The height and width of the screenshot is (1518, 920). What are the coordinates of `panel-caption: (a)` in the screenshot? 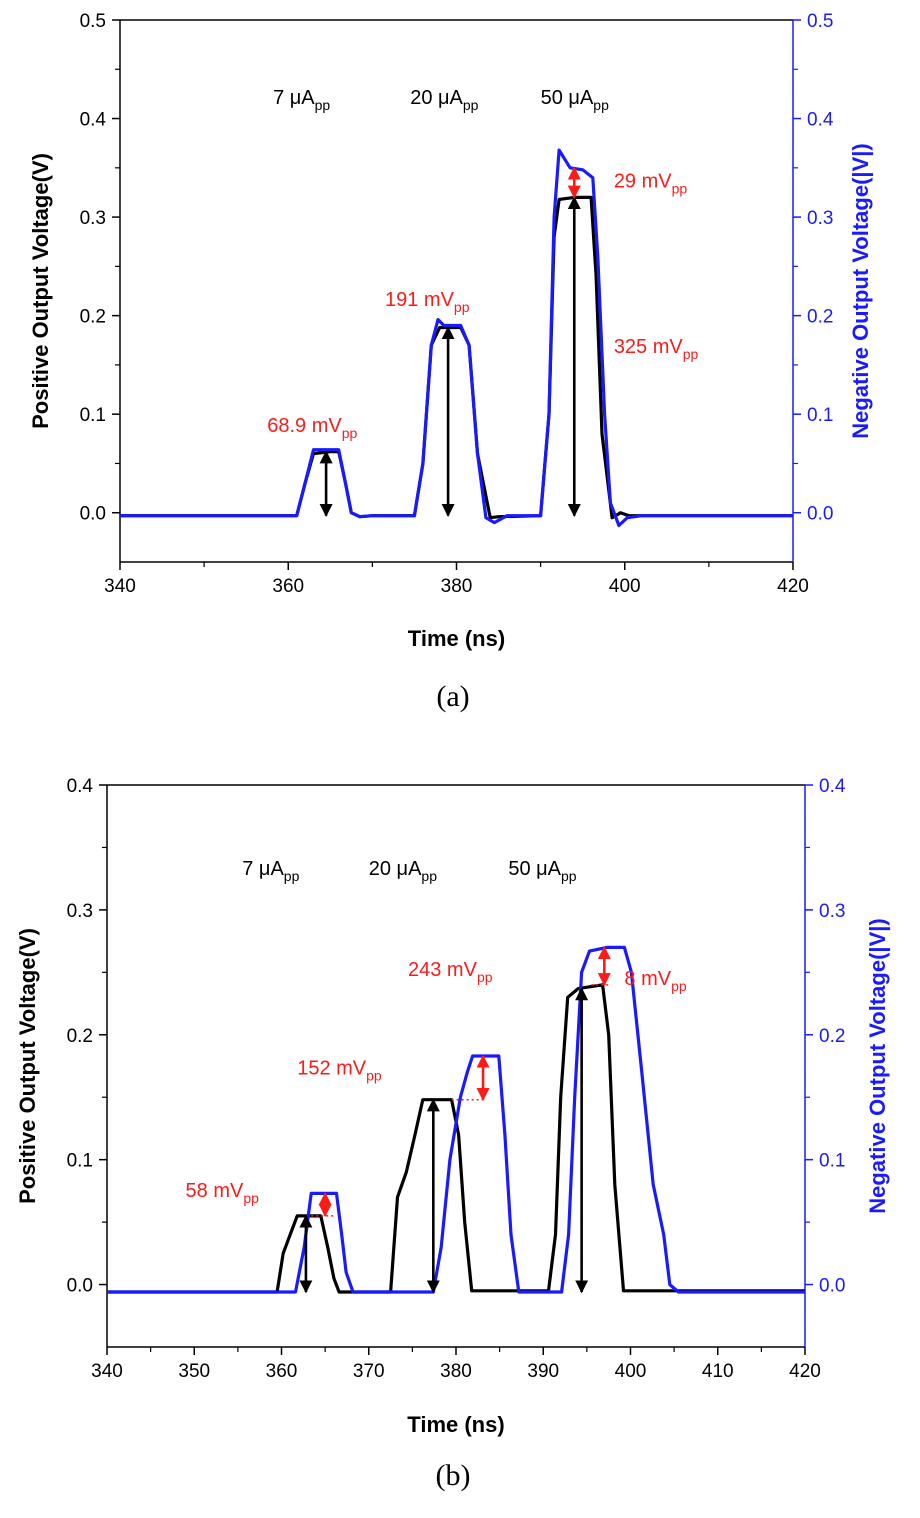 It's located at (452, 696).